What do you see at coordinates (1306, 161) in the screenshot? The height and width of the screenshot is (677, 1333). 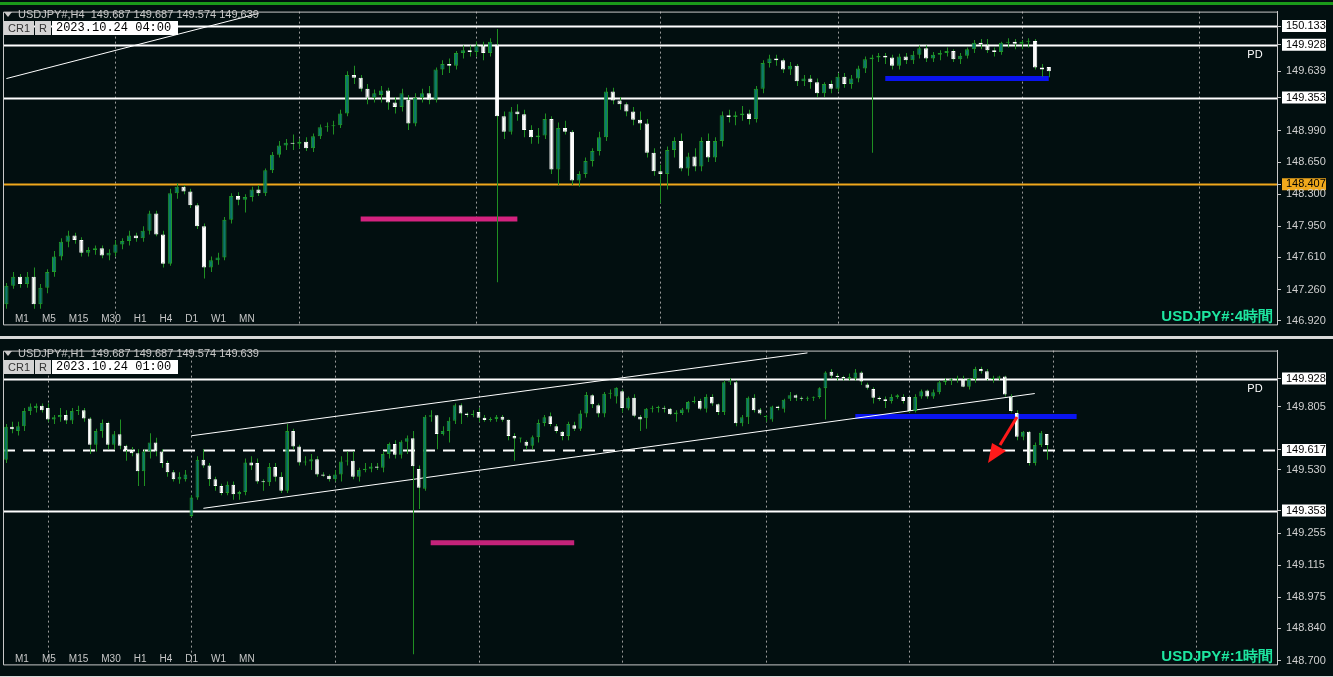 I see `y-tick-label: 148.650` at bounding box center [1306, 161].